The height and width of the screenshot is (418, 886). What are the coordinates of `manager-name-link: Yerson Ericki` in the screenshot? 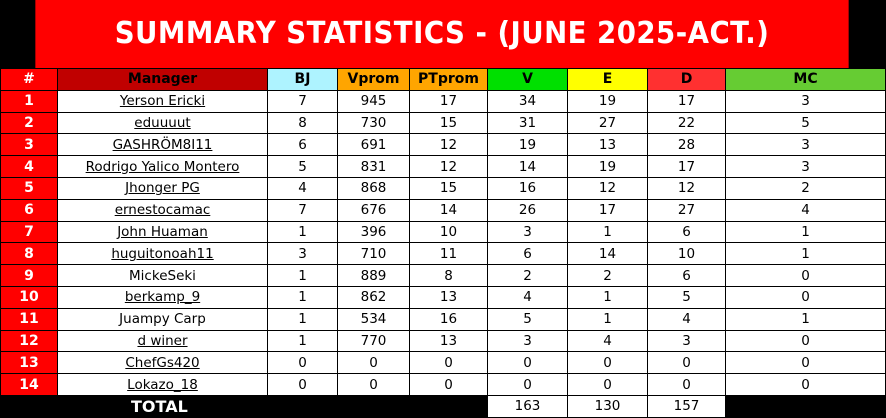 It's located at (162, 101).